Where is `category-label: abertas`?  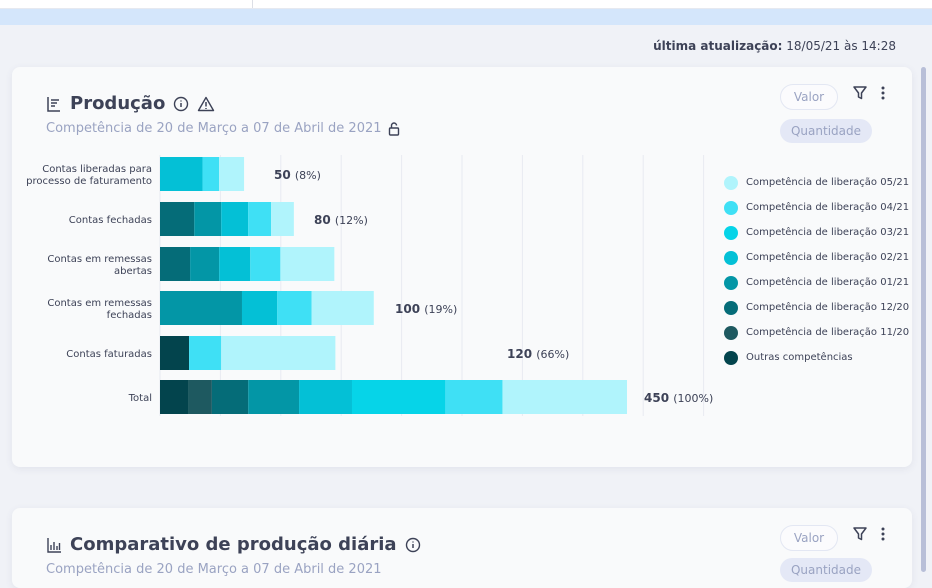
category-label: abertas is located at coordinates (133, 271).